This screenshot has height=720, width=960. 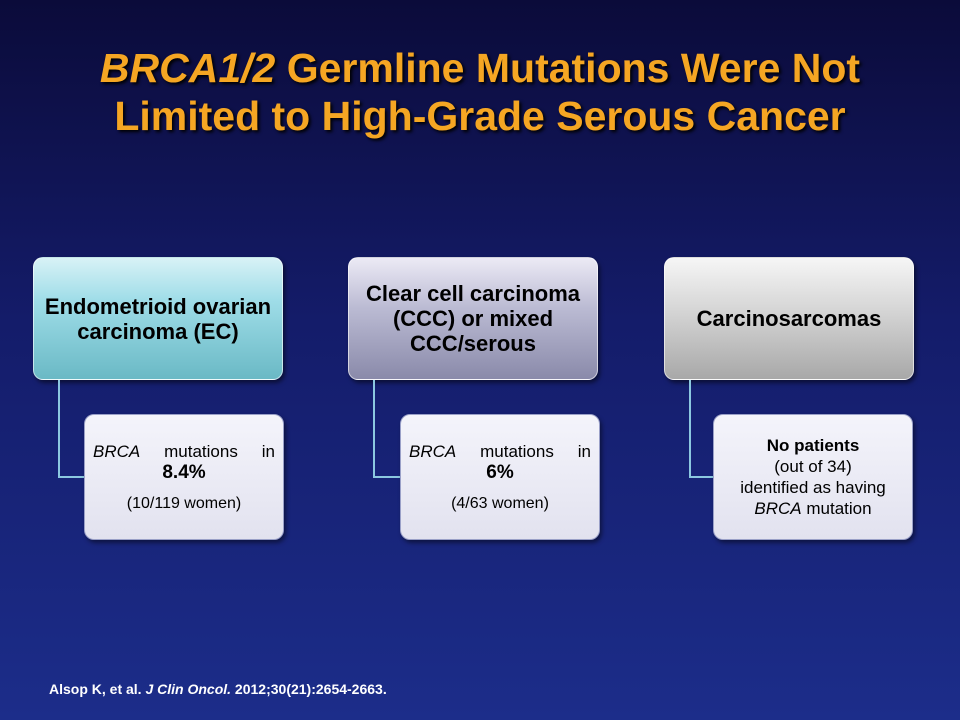 What do you see at coordinates (309, 689) in the screenshot?
I see `citation-ref: 2012;30(21):2654-2663.` at bounding box center [309, 689].